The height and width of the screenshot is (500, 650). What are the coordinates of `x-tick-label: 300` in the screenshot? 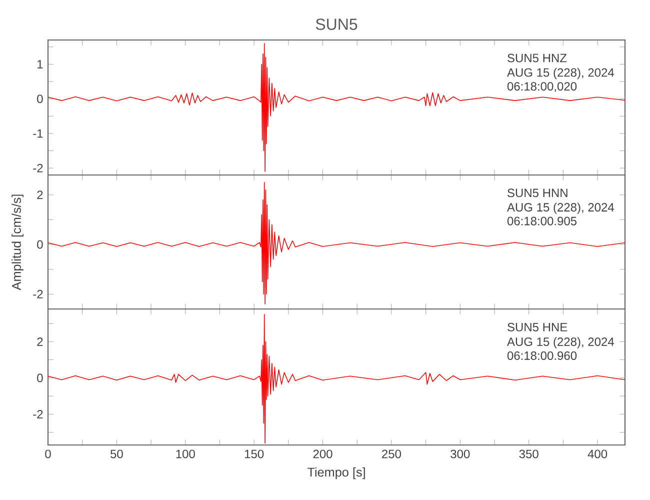 It's located at (460, 454).